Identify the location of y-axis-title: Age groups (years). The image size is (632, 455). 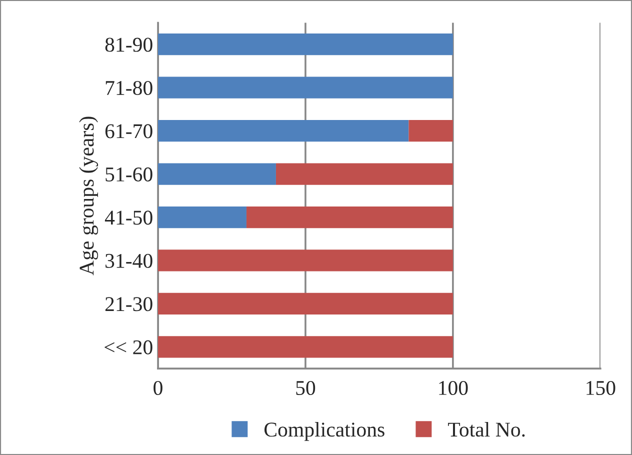
(88, 196).